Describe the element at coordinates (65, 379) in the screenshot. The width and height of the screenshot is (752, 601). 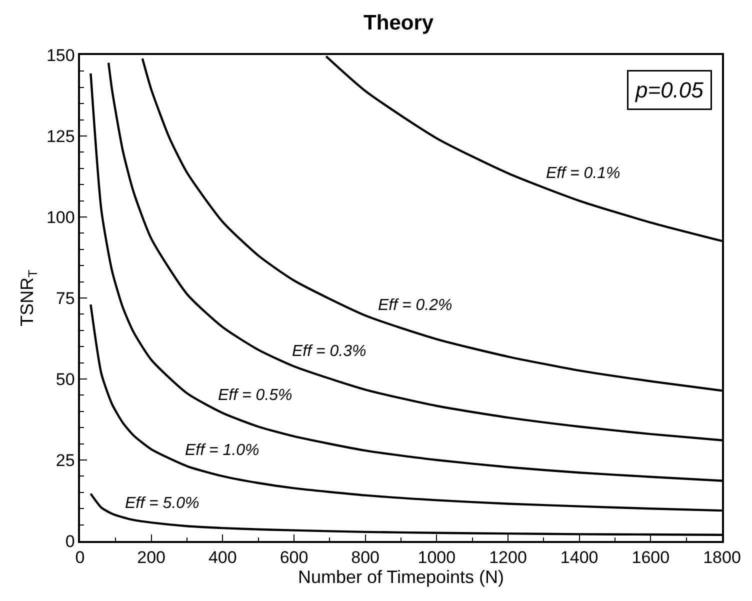
I see `y-tick-label: 50` at that location.